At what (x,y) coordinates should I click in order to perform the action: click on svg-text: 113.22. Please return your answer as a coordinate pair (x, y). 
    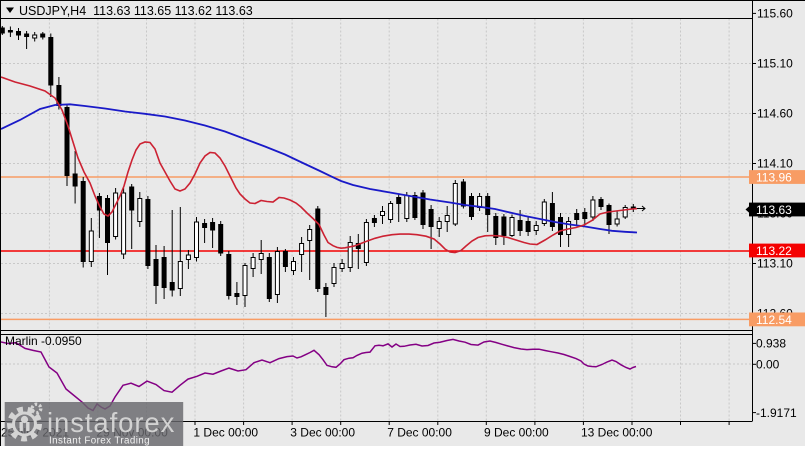
    Looking at the image, I should click on (774, 251).